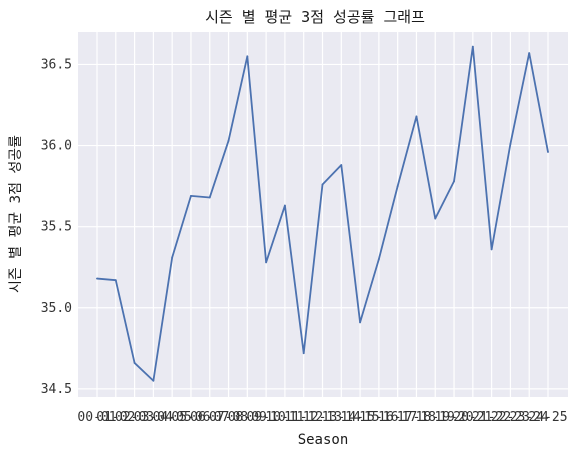  Describe the element at coordinates (190, 417) in the screenshot. I see `x-tick-label: 05-06` at that location.